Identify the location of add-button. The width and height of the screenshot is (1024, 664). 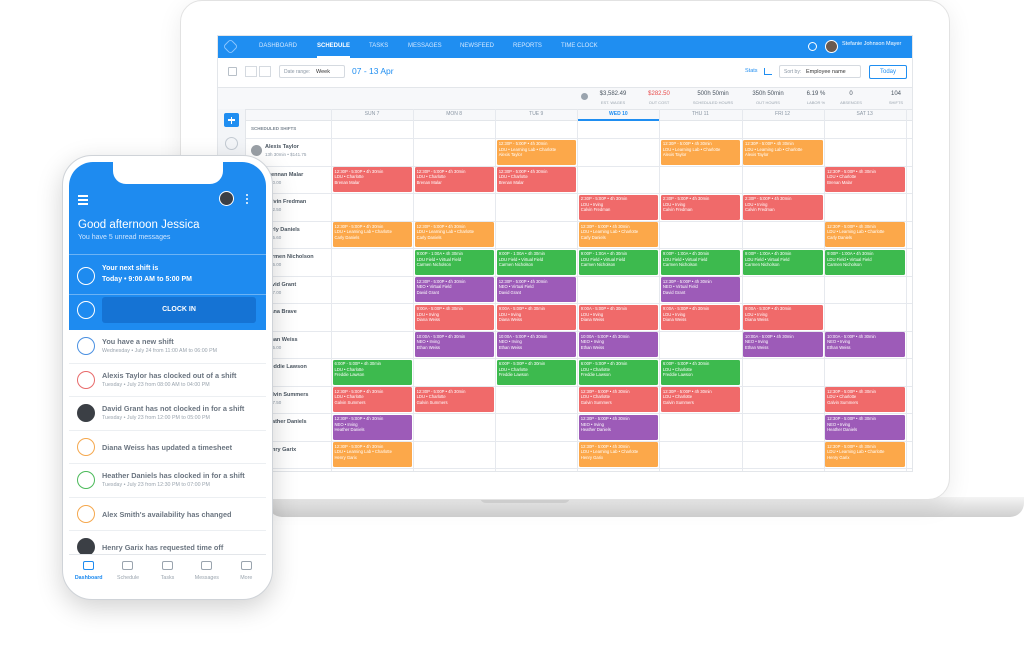
(231, 120).